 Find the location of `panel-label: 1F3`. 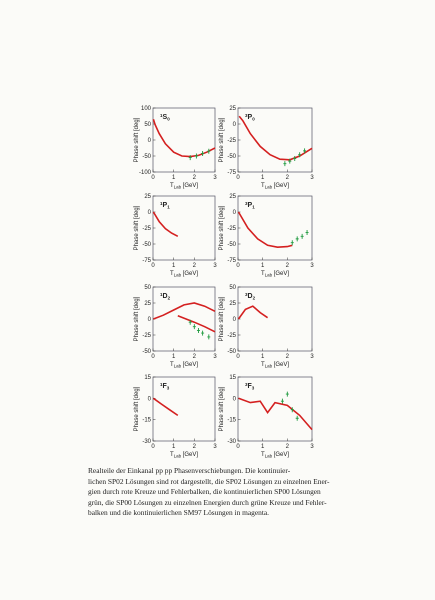

panel-label: 1F3 is located at coordinates (165, 386).